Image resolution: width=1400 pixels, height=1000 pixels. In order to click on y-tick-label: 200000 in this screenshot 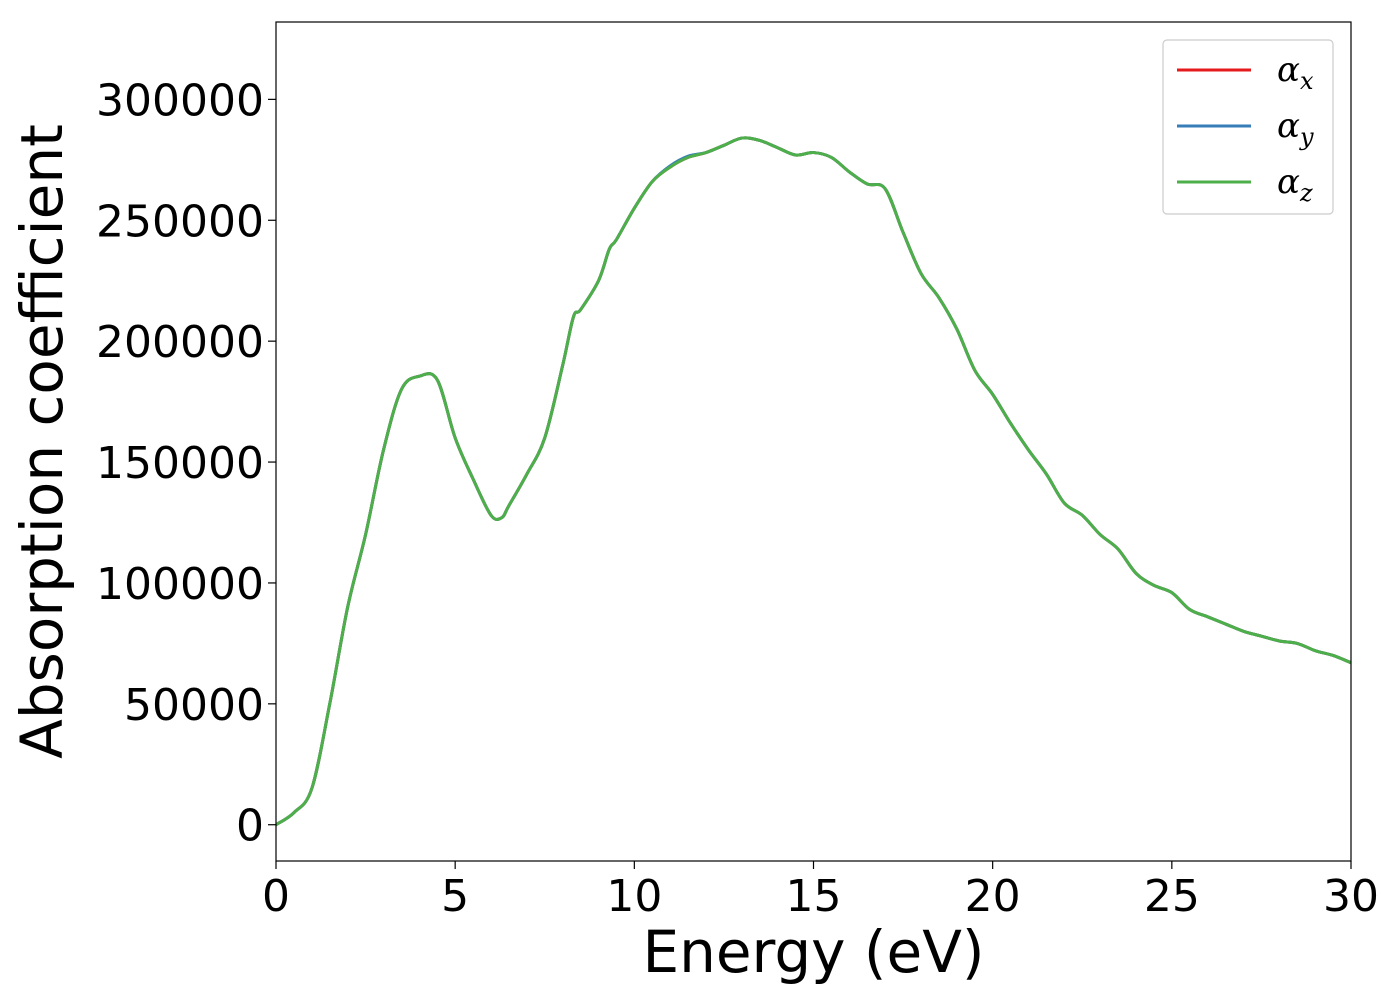, I will do `click(180, 342)`.